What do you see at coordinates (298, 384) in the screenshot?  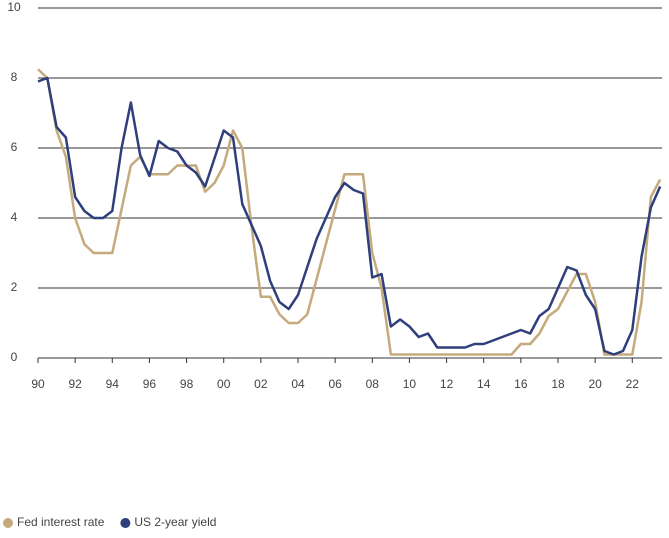 I see `x-tick-label: 04` at bounding box center [298, 384].